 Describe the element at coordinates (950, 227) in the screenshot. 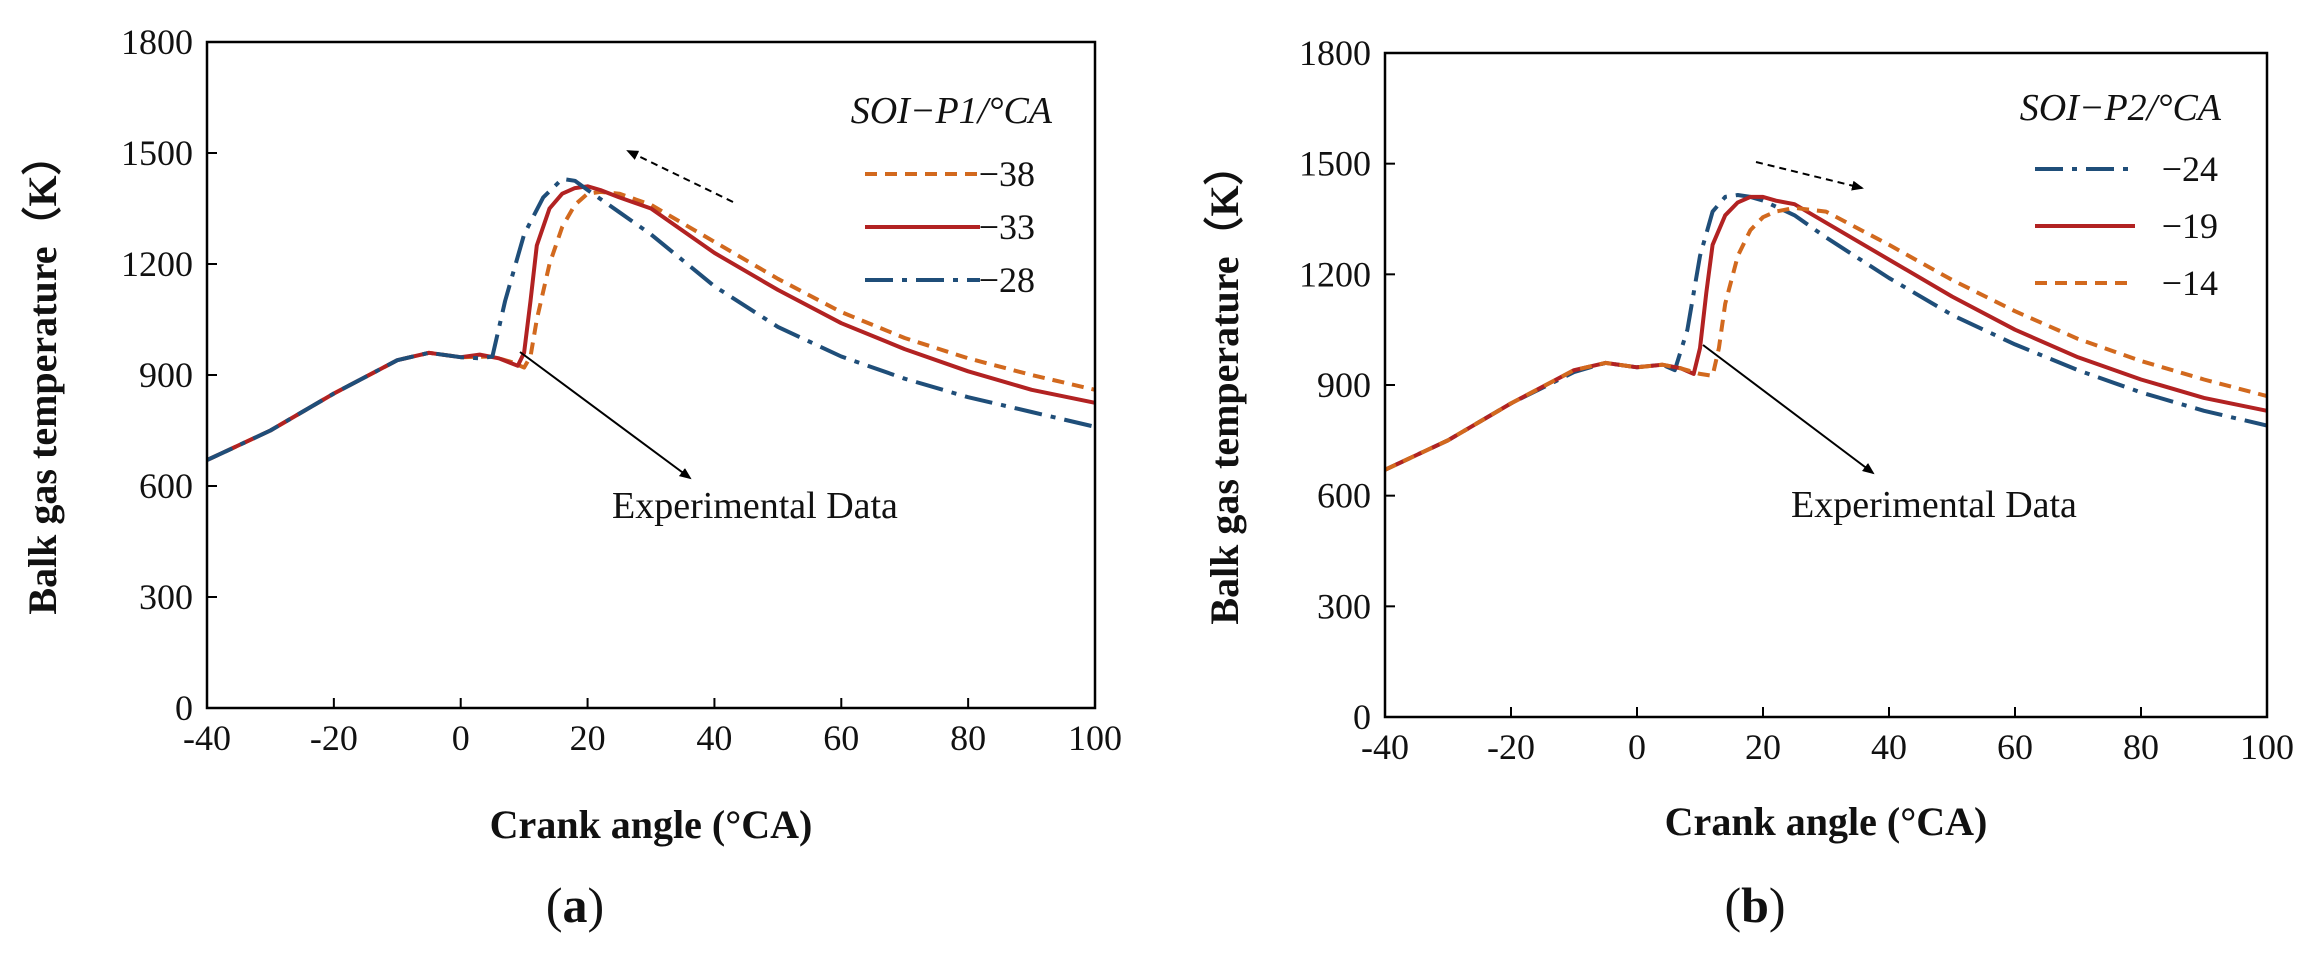

I see `legend: −38 −33 −28` at that location.